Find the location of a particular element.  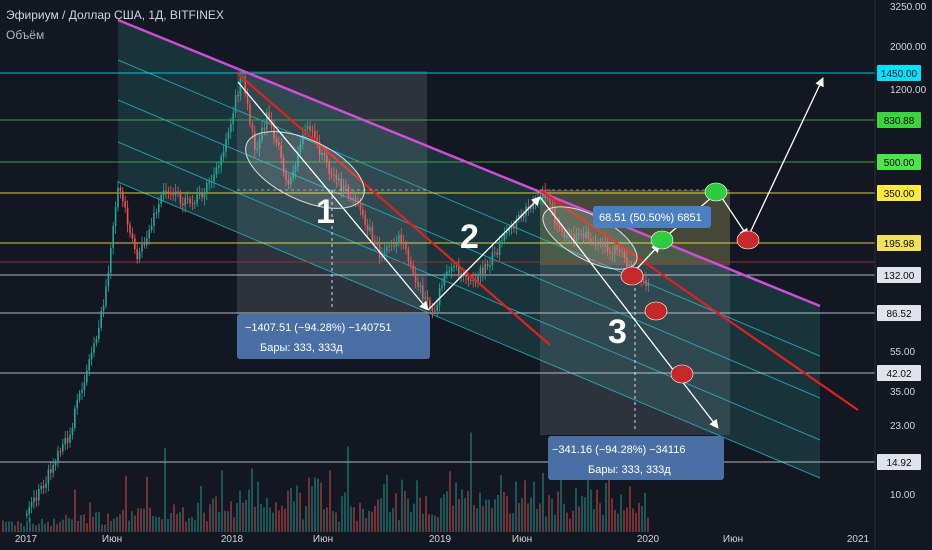

time-tick-label: 2017 is located at coordinates (26, 539).